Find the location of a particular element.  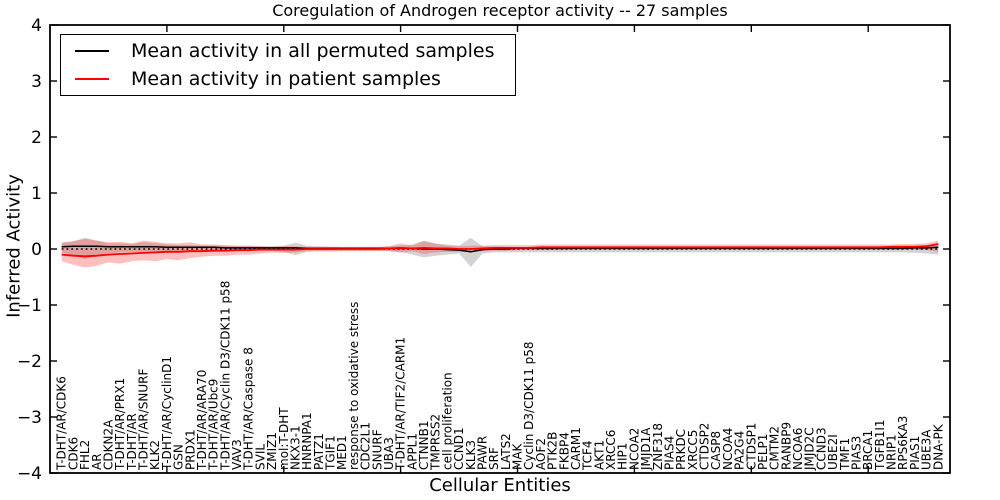

mean-patient-line is located at coordinates (500, 250).